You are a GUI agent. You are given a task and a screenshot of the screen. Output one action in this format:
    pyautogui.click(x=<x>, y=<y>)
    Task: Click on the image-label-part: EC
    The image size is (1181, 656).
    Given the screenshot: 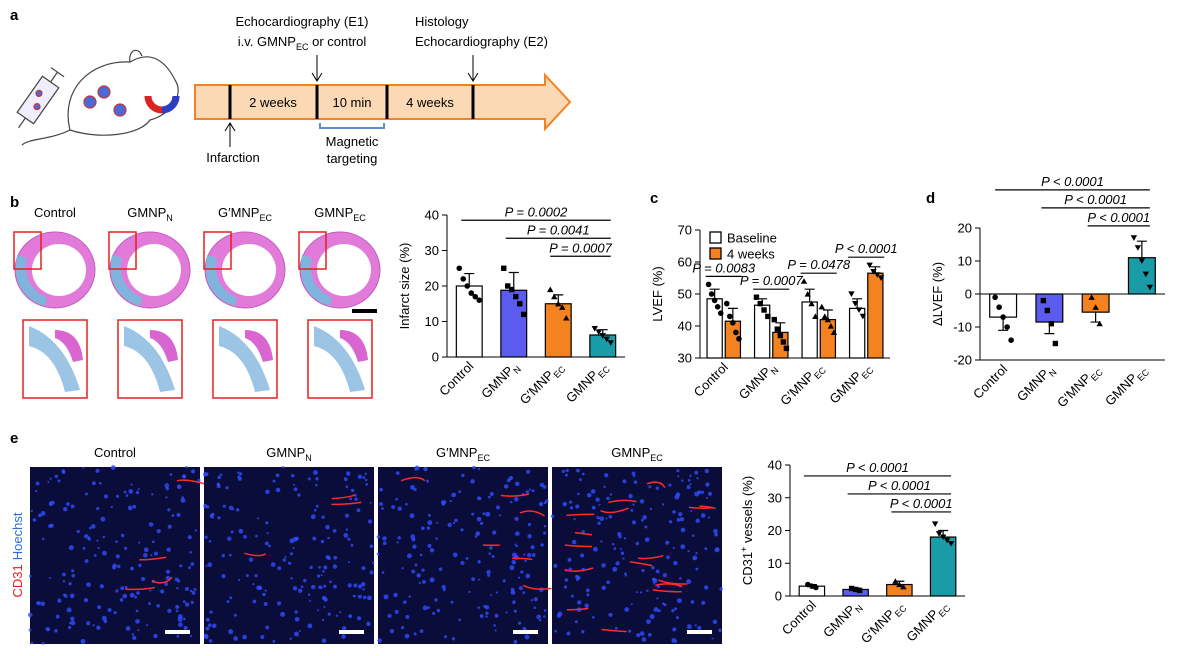 What is the action you would take?
    pyautogui.click(x=265, y=218)
    